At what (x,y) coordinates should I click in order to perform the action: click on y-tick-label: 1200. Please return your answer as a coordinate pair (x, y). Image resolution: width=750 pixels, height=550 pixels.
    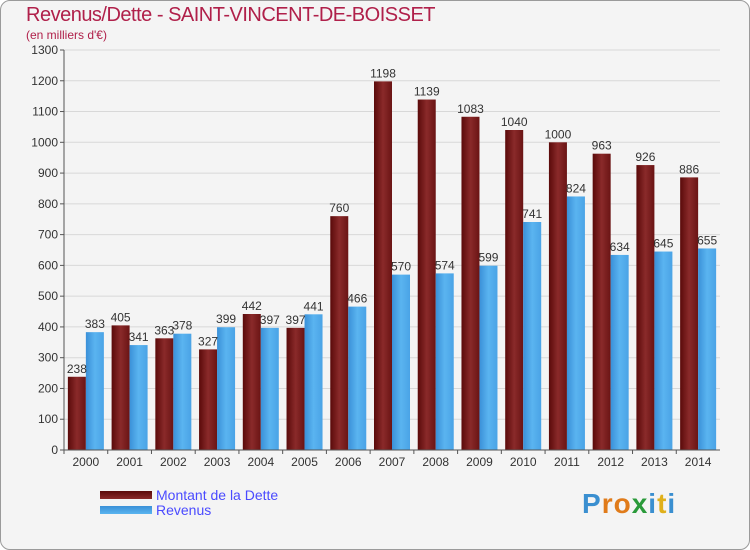
    Looking at the image, I should click on (44, 81).